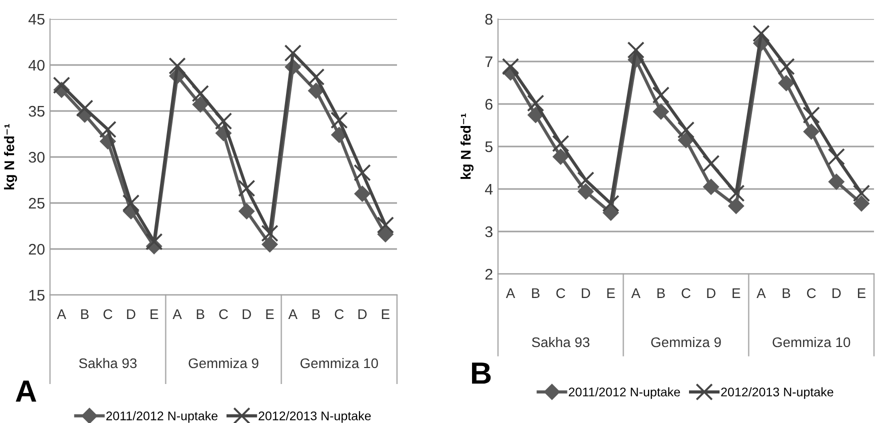 The height and width of the screenshot is (423, 877). I want to click on y-tick-label: 3, so click(488, 232).